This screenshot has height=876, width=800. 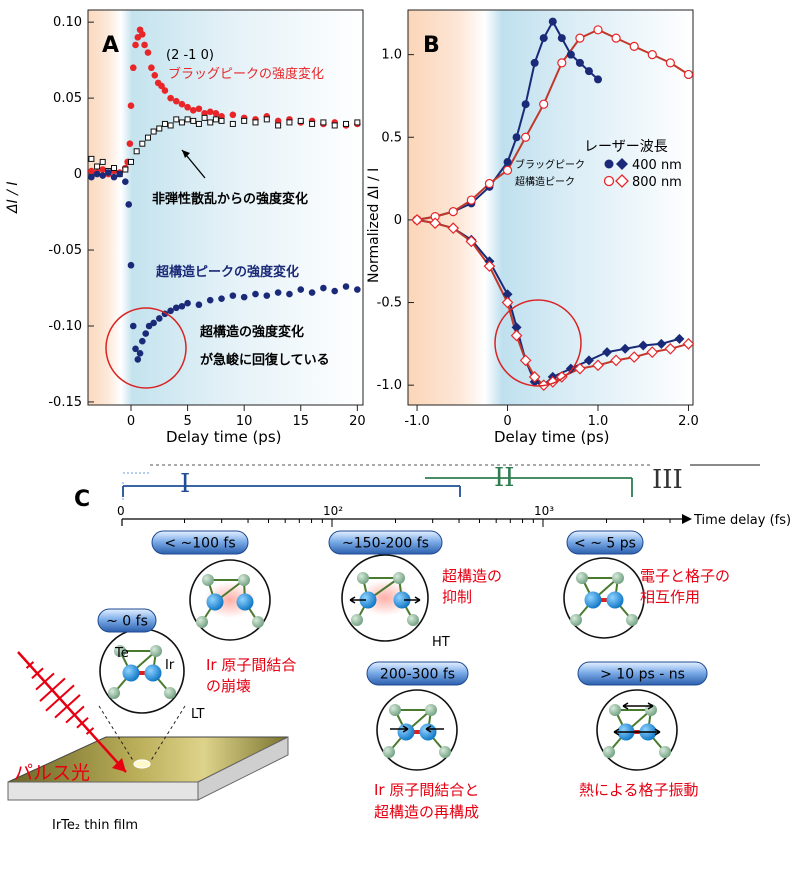 I want to click on panel-b-legend-400: 400 nm, so click(x=657, y=165).